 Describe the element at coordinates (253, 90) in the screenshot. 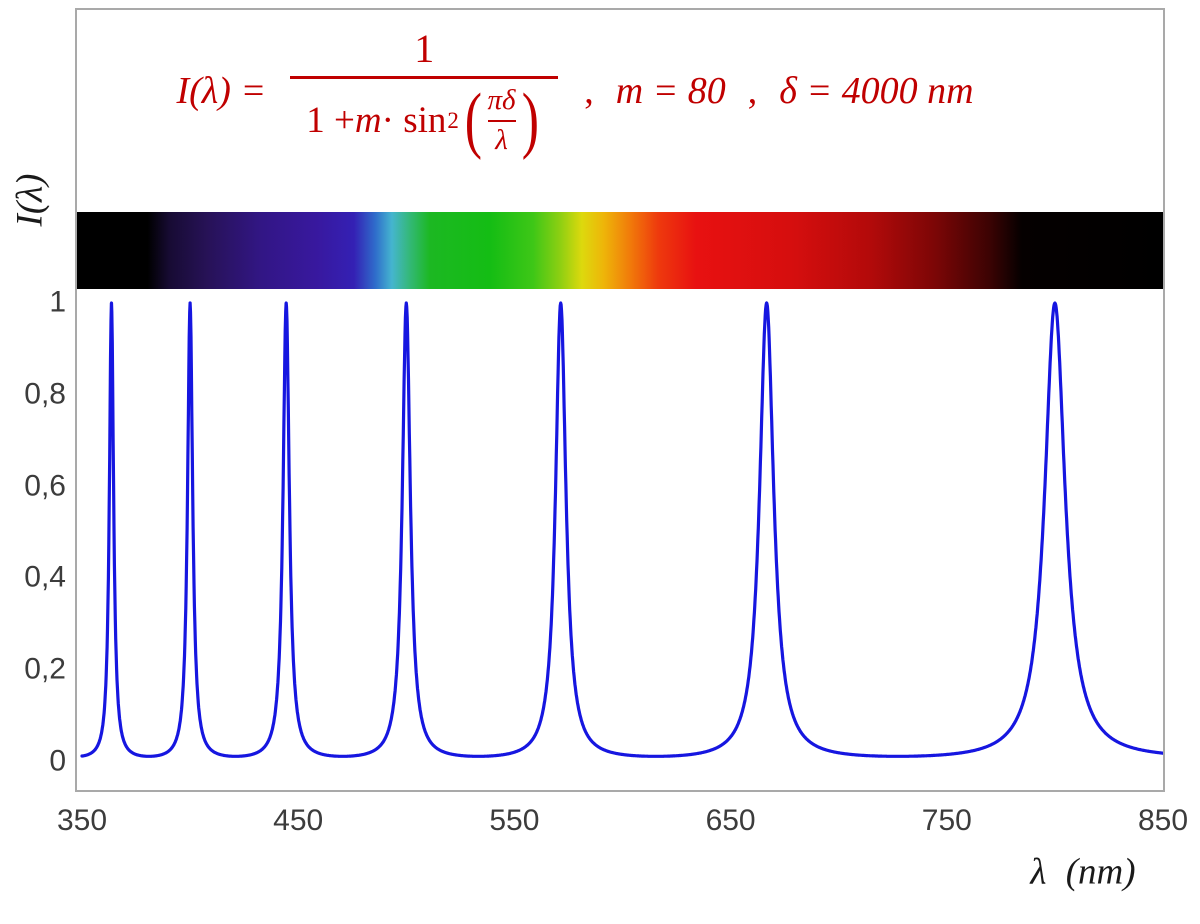

I see `equals-sign: =` at that location.